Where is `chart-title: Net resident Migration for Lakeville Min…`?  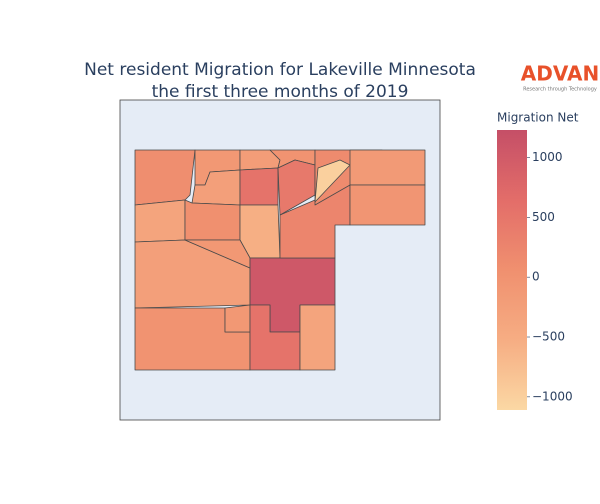
chart-title: Net resident Migration for Lakeville Min… is located at coordinates (280, 70).